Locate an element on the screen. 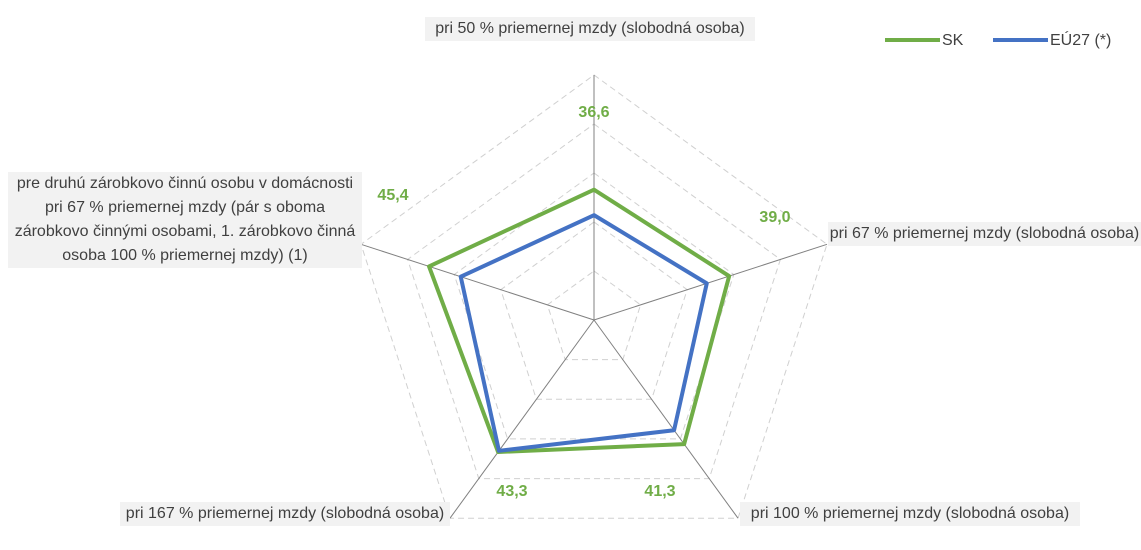 The width and height of the screenshot is (1141, 550). legend-label: SK is located at coordinates (953, 40).